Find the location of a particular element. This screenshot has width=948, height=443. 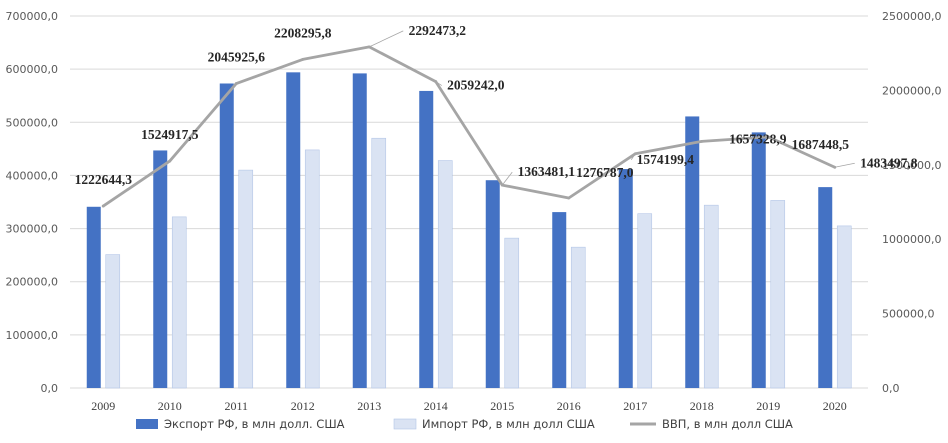

left-axis-tick-label: 400000,0 is located at coordinates (32, 175).